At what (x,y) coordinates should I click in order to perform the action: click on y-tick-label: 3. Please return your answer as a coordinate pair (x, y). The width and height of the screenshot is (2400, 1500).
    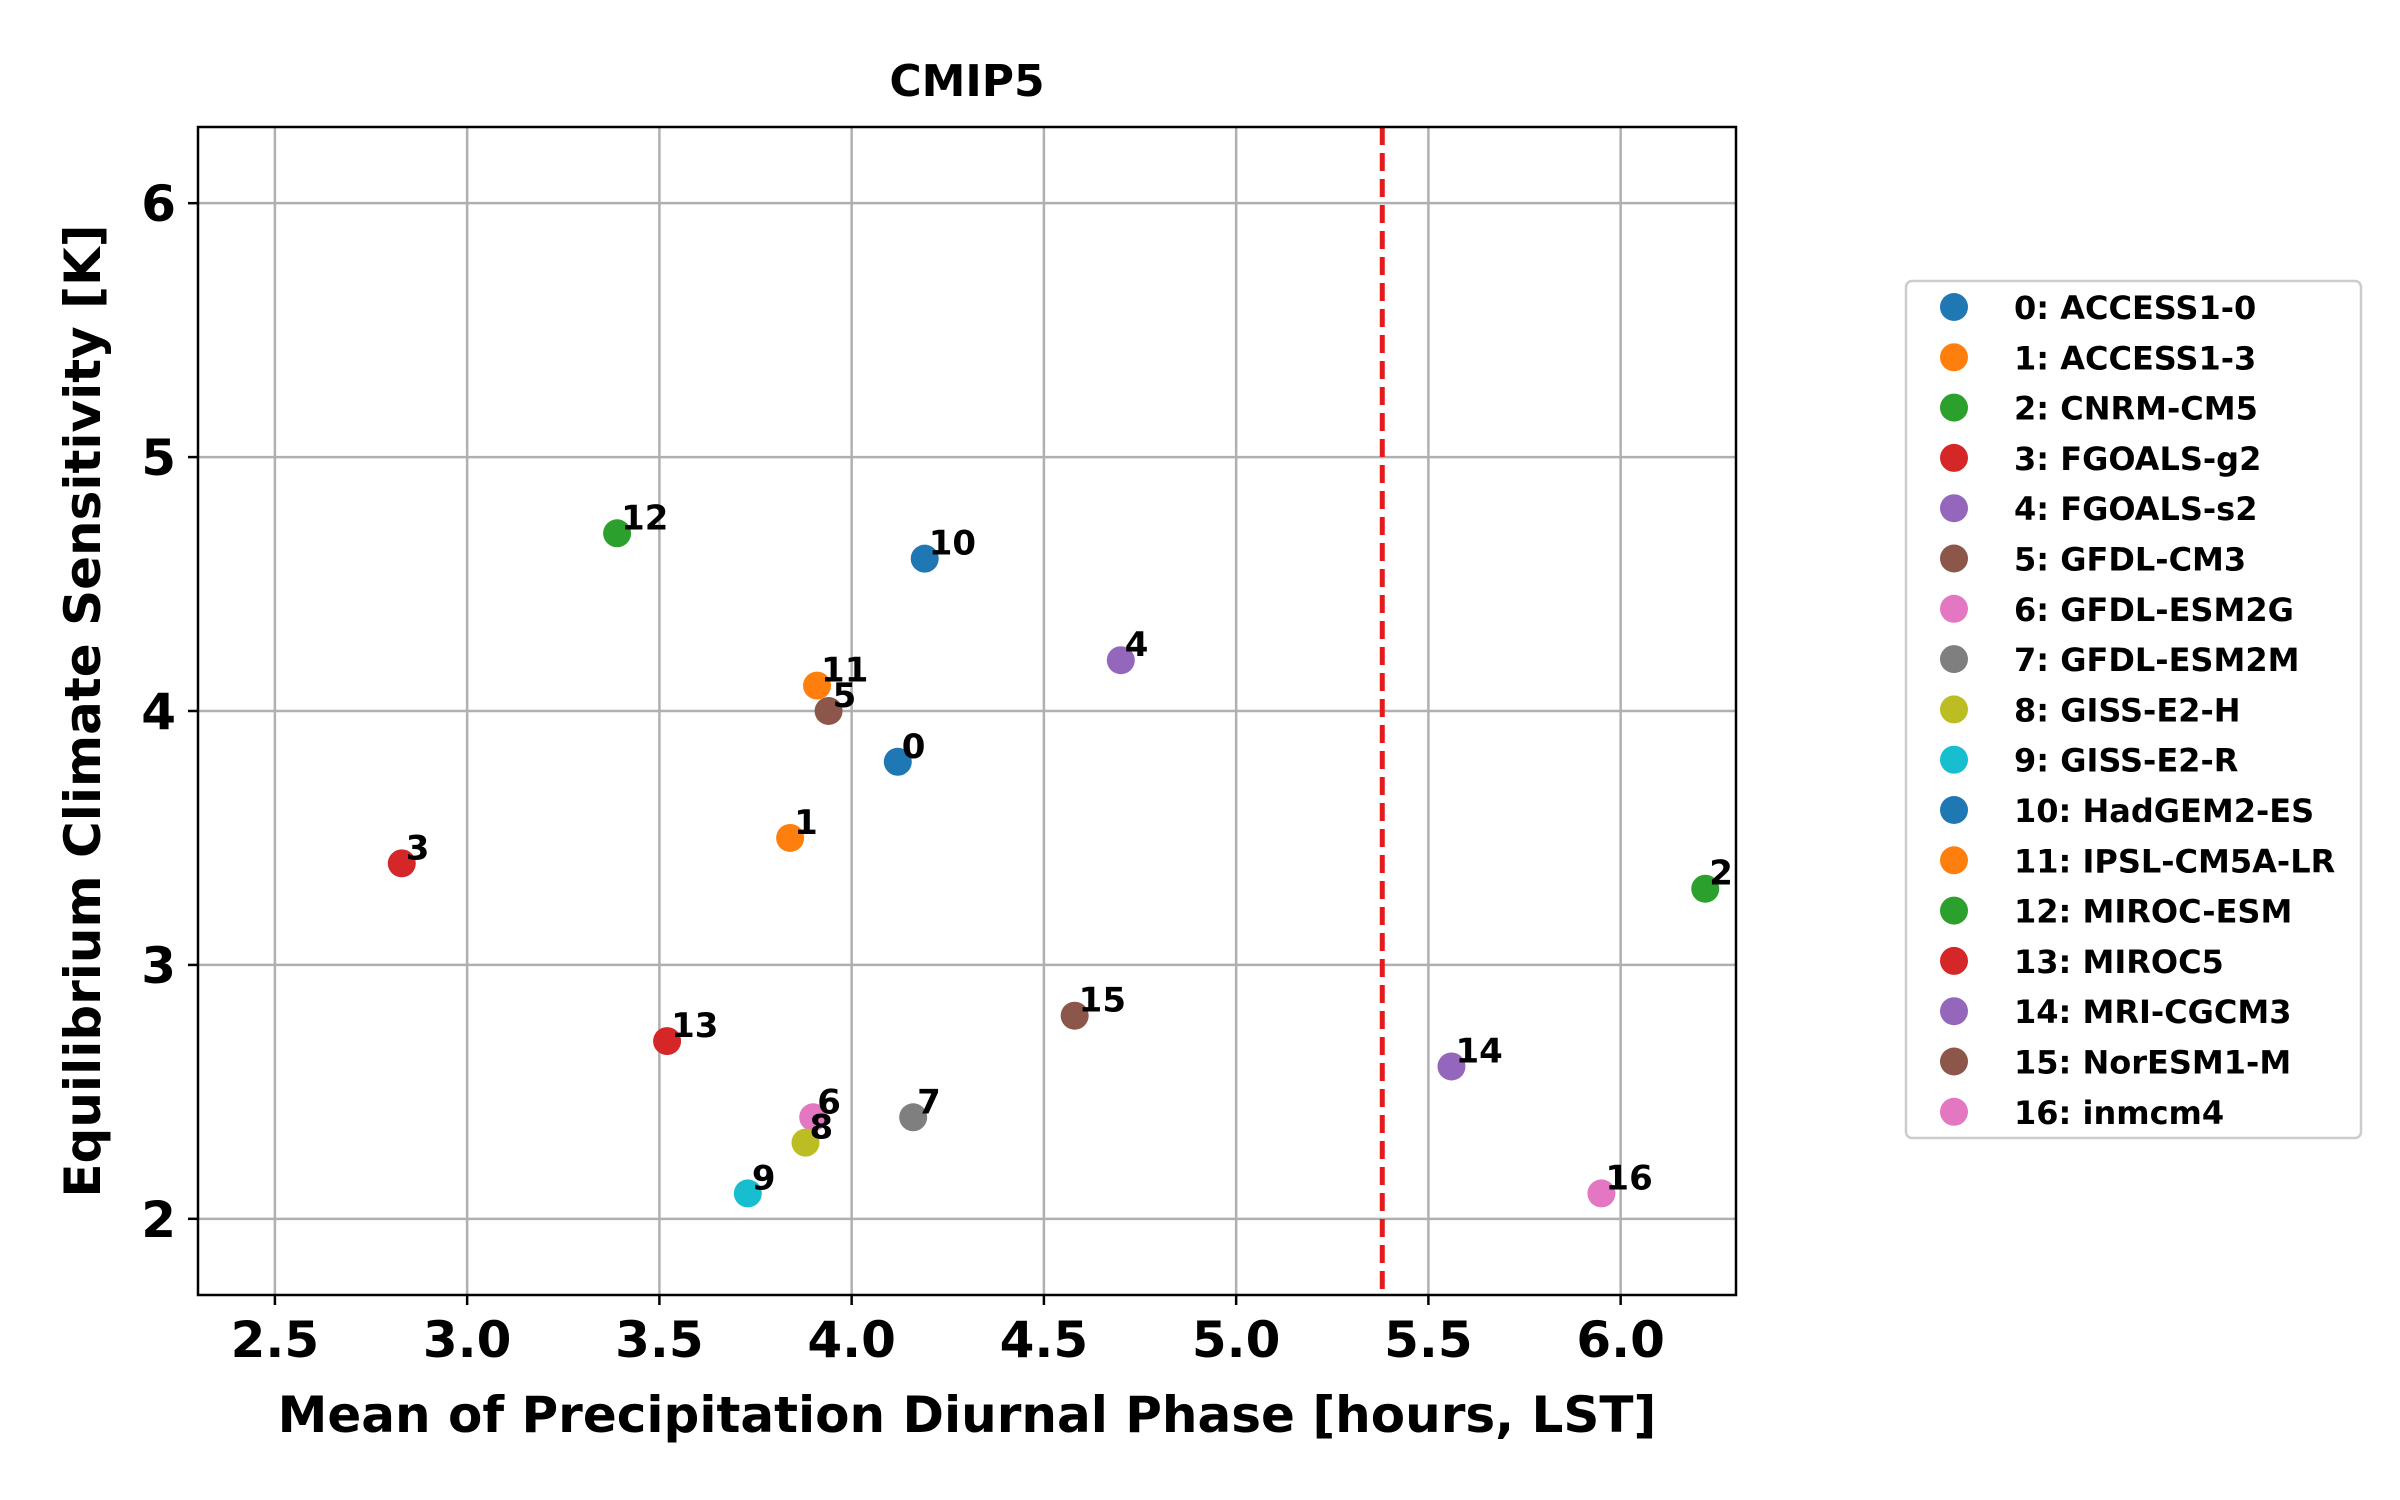
    Looking at the image, I should click on (158, 966).